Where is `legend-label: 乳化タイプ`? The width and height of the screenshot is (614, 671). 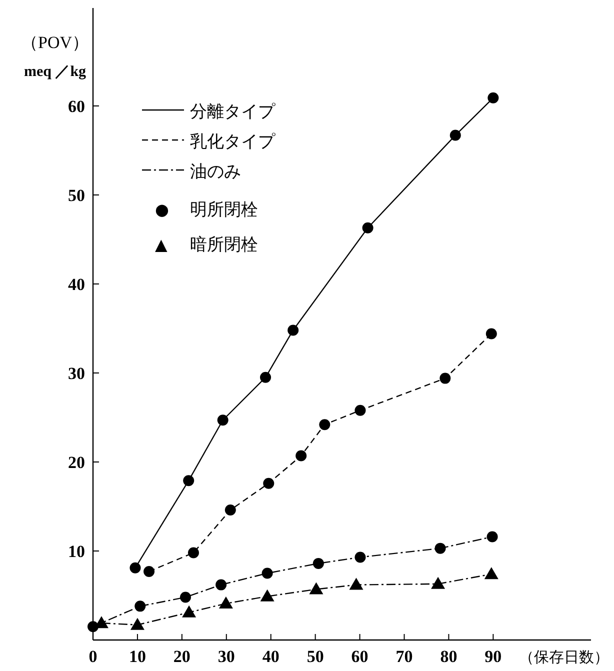
legend-label: 乳化タイプ is located at coordinates (233, 141).